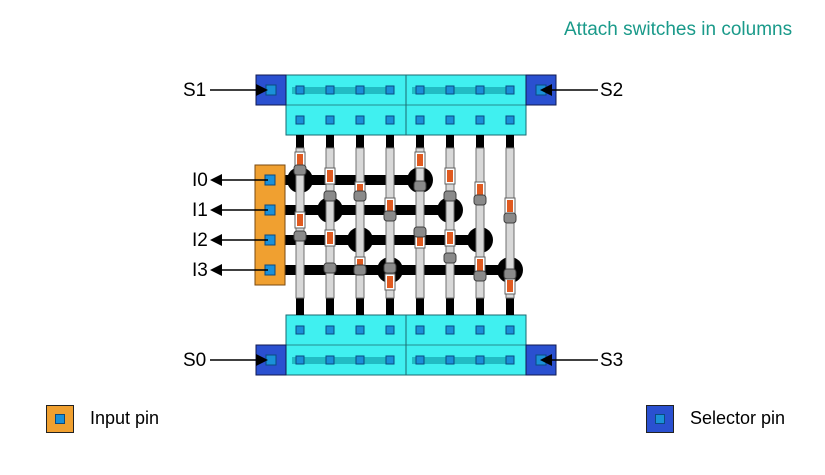 This screenshot has width=825, height=475. I want to click on top-cyan-block-bar-right, so click(463, 90).